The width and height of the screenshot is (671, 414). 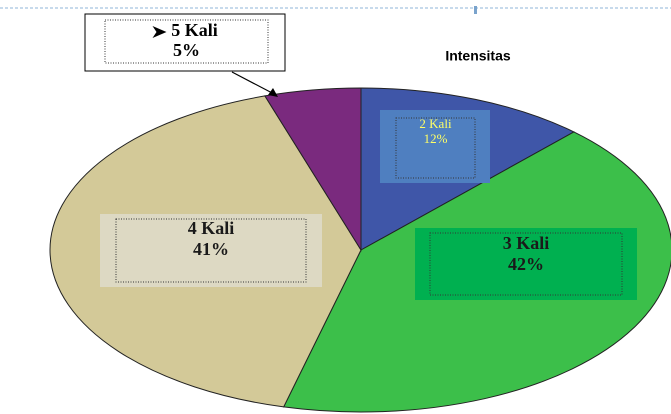 I want to click on slice-value: 42%, so click(x=526, y=264).